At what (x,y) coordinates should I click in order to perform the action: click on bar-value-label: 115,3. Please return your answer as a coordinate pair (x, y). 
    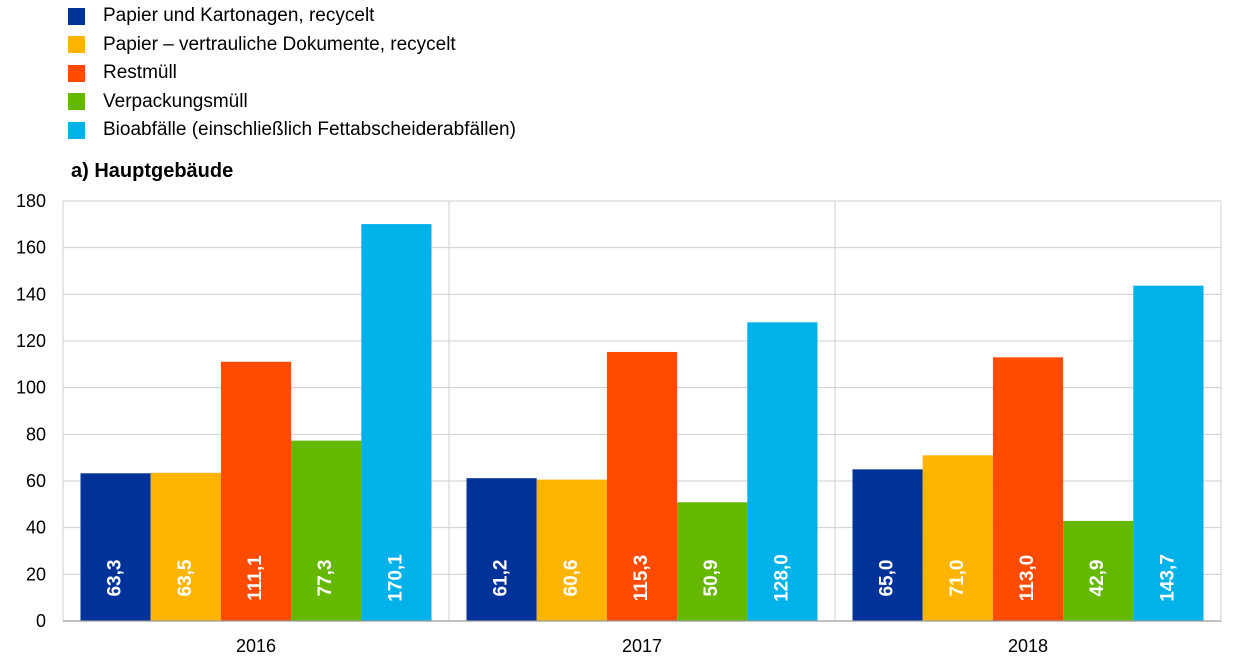
    Looking at the image, I should click on (641, 578).